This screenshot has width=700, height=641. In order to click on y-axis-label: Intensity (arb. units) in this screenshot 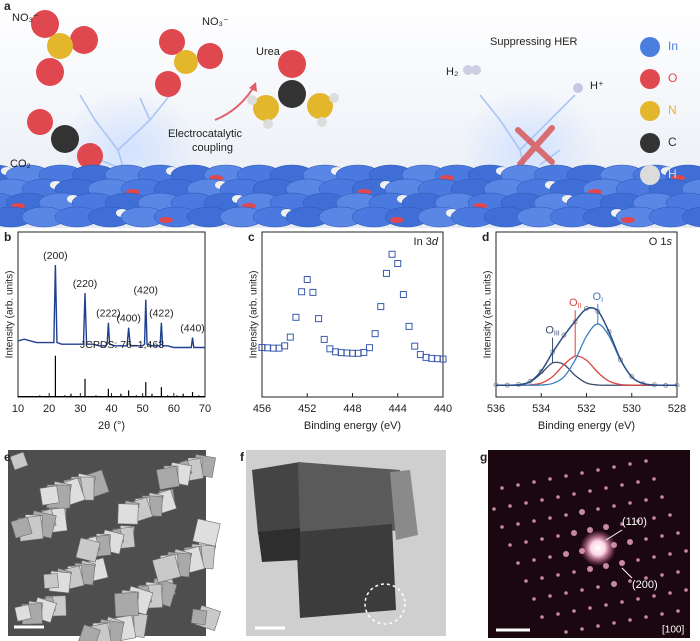, I will do `click(254, 315)`.